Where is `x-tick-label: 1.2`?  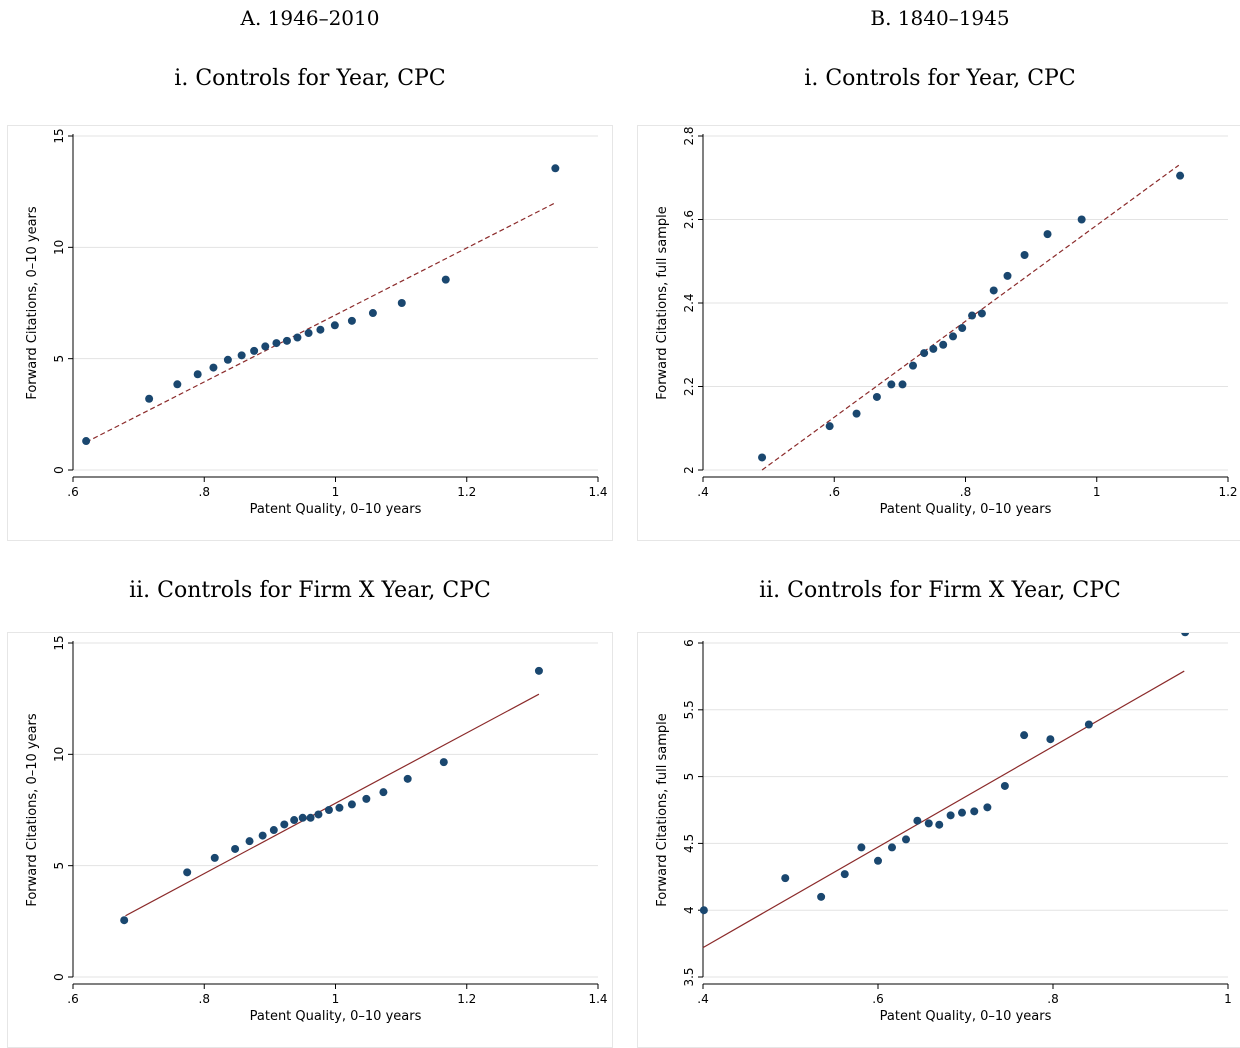 x-tick-label: 1.2 is located at coordinates (466, 492).